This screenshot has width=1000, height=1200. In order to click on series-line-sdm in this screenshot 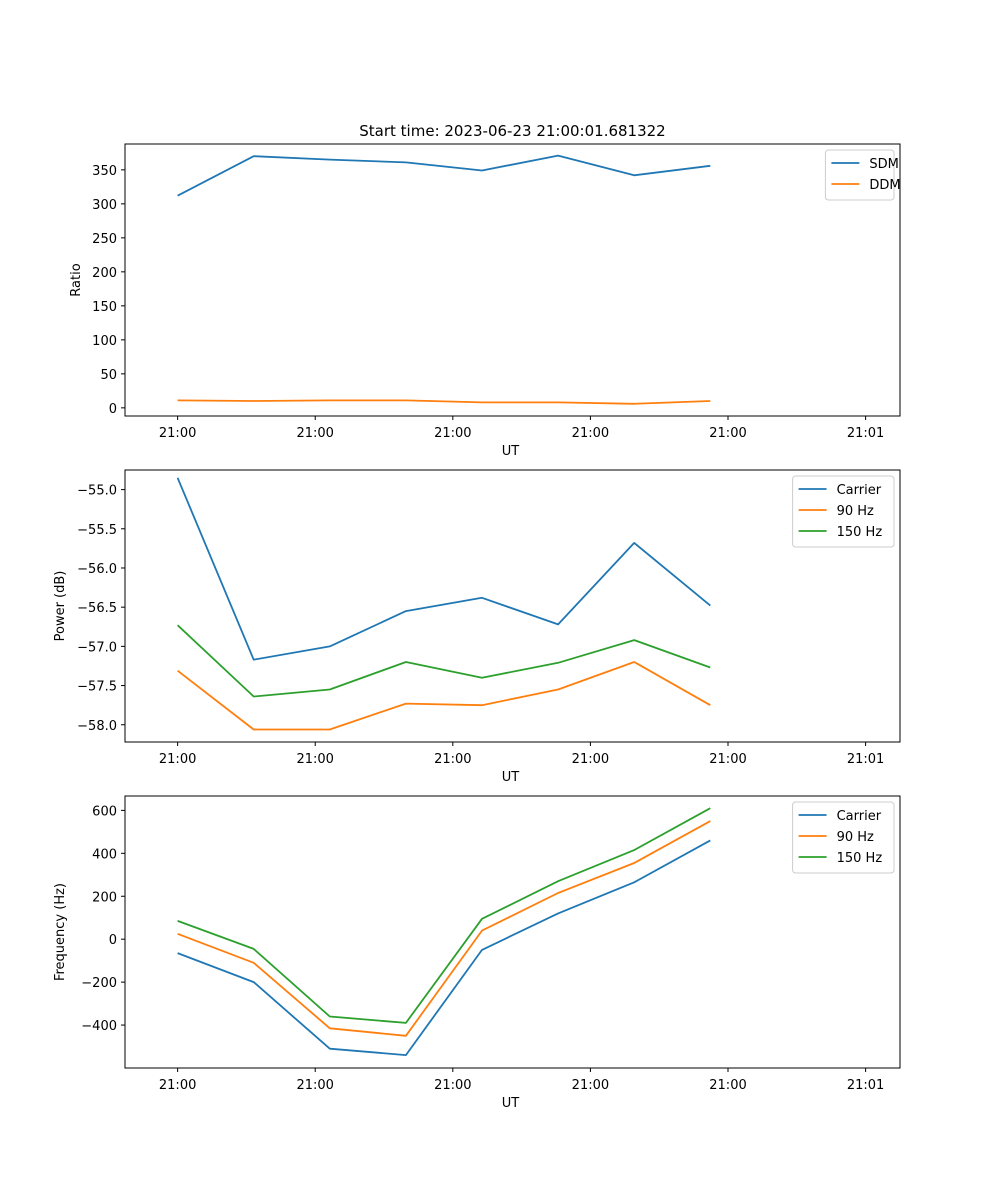, I will do `click(444, 175)`.